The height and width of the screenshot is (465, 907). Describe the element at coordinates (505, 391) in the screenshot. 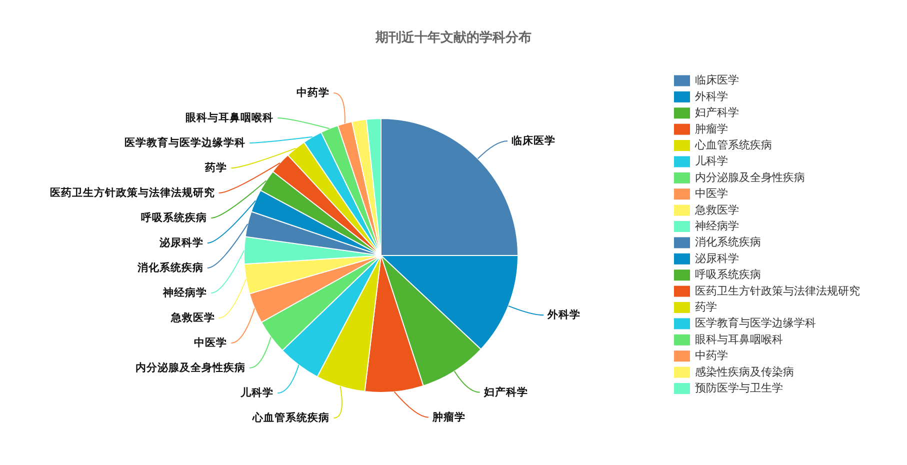

I see `slice-label: 妇产科学` at that location.